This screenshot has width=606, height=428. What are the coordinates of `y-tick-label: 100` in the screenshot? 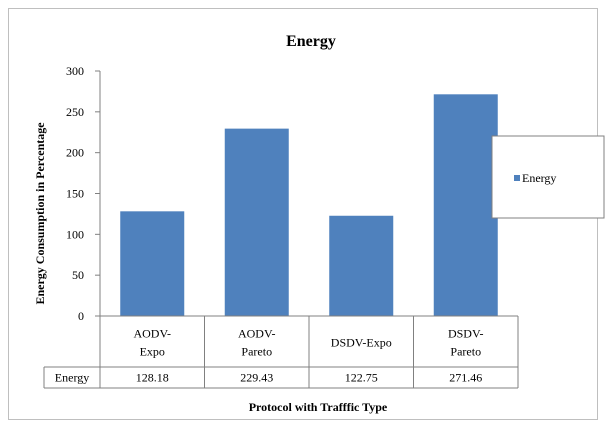 It's located at (75, 234).